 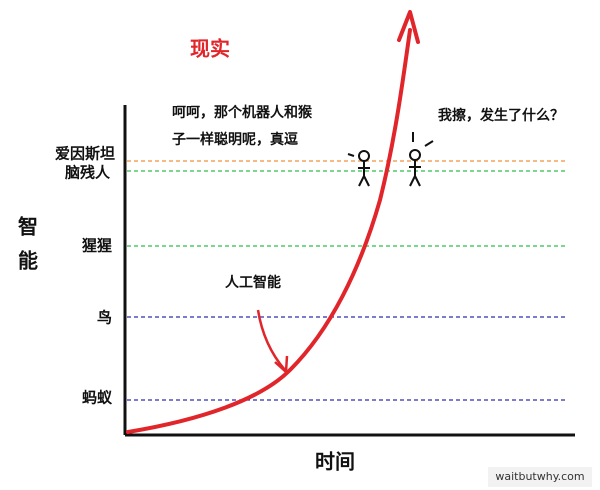 What do you see at coordinates (210, 49) in the screenshot?
I see `title: 现实` at bounding box center [210, 49].